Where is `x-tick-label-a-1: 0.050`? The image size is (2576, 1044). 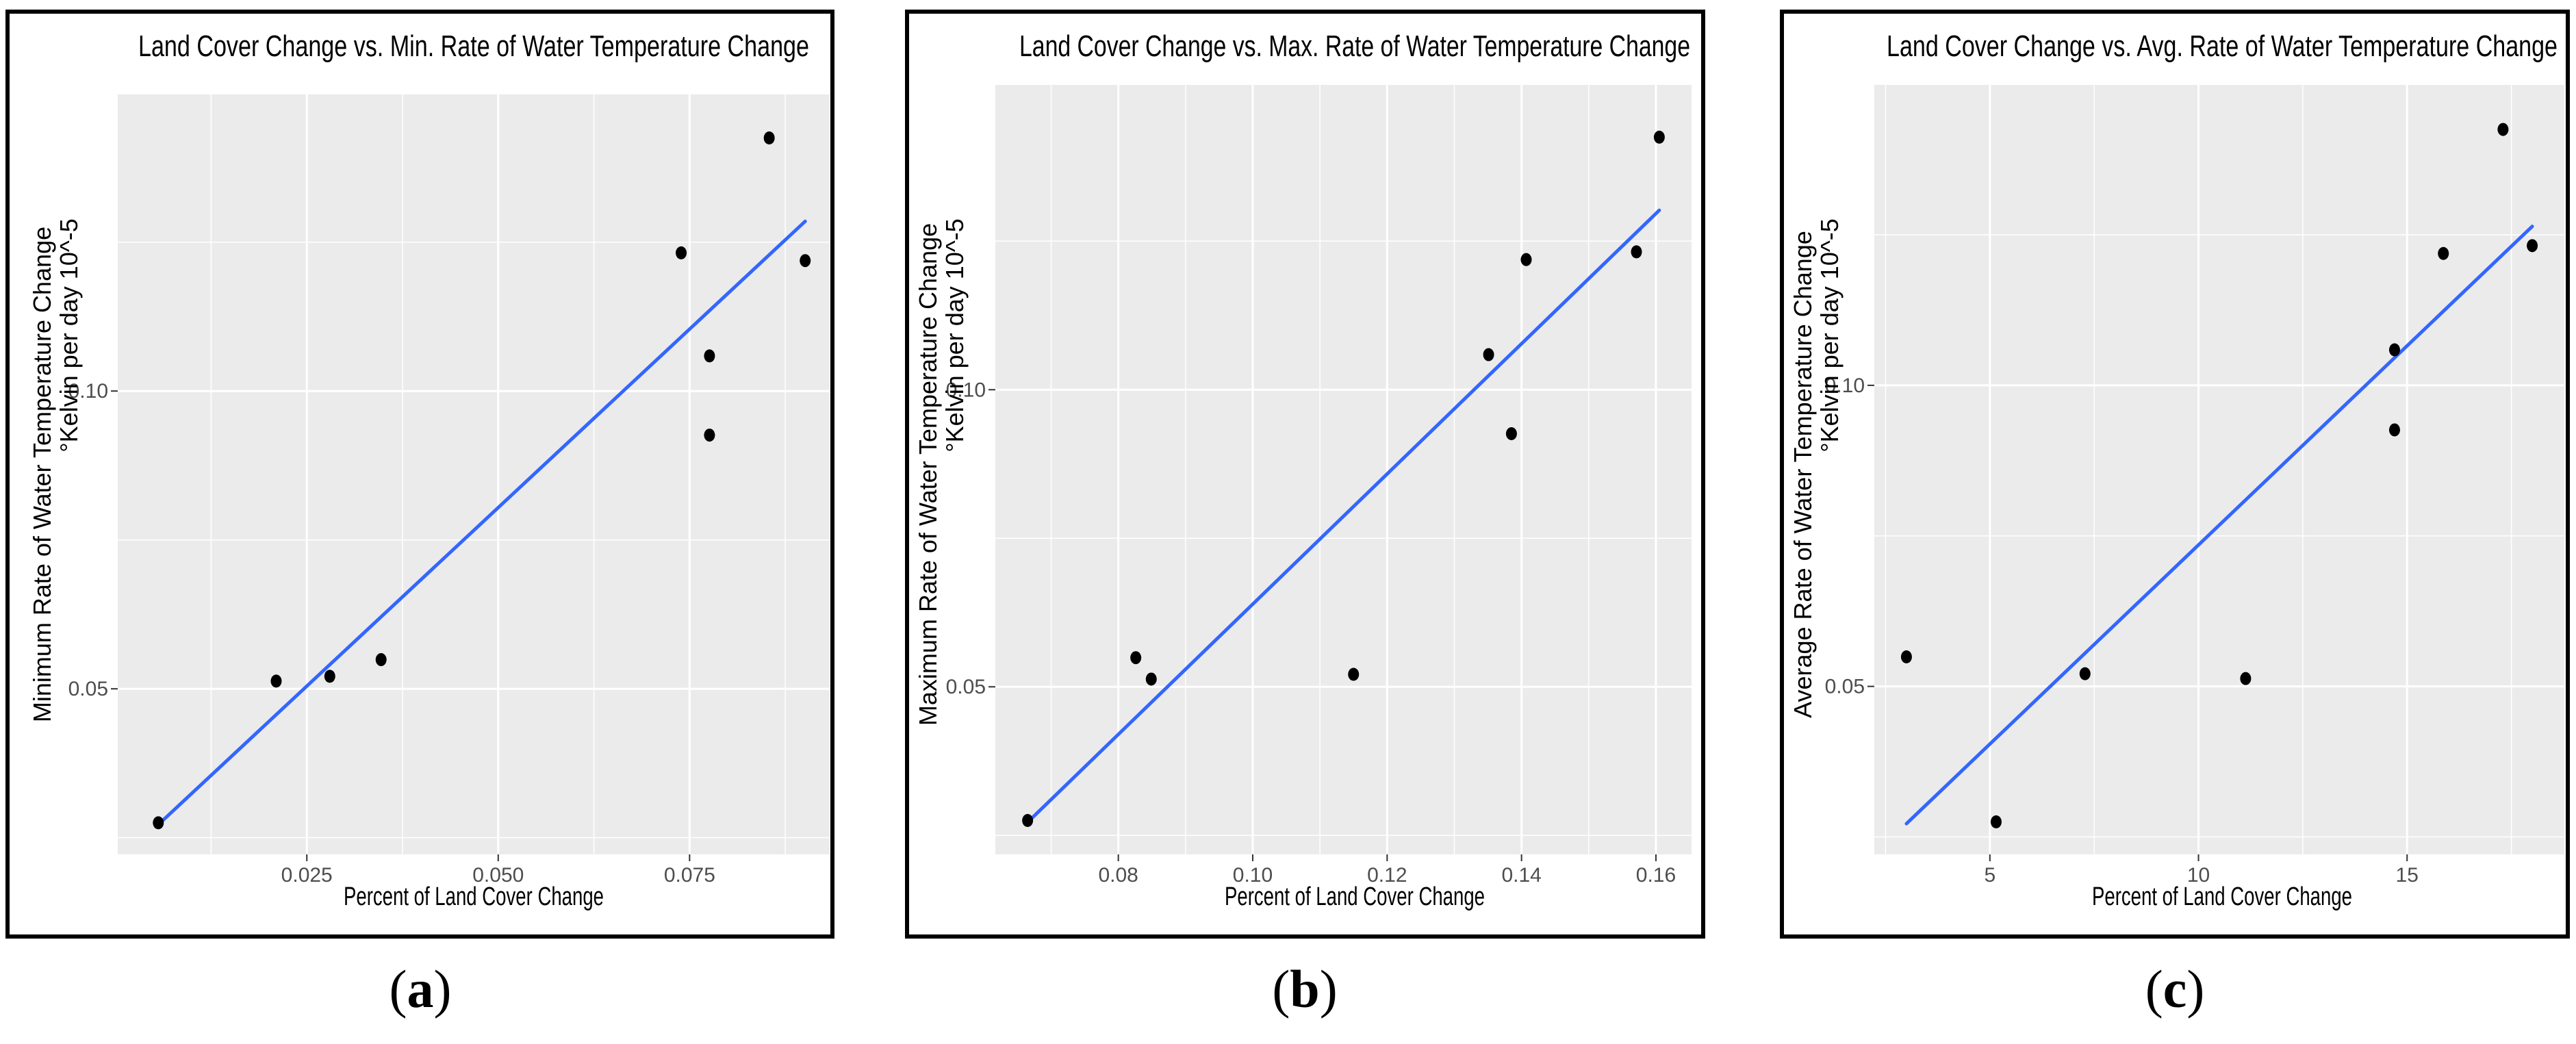
x-tick-label-a-1: 0.050 is located at coordinates (498, 875).